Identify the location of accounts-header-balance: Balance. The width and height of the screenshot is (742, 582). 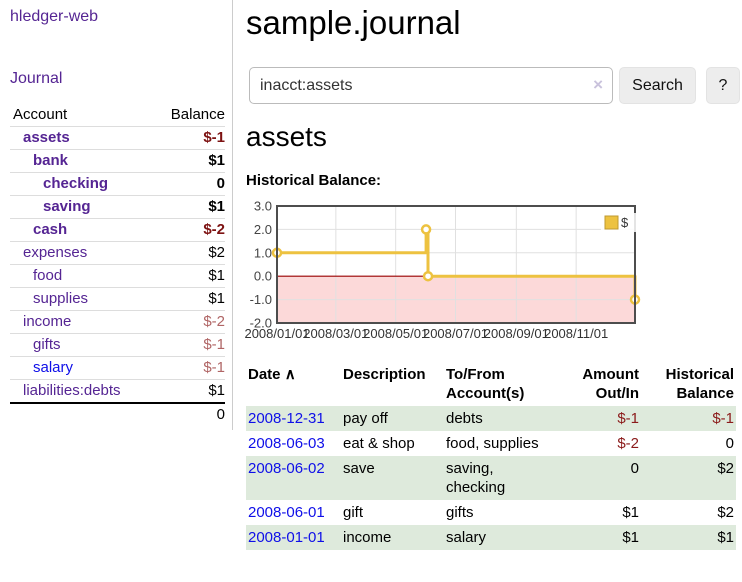
(189, 115).